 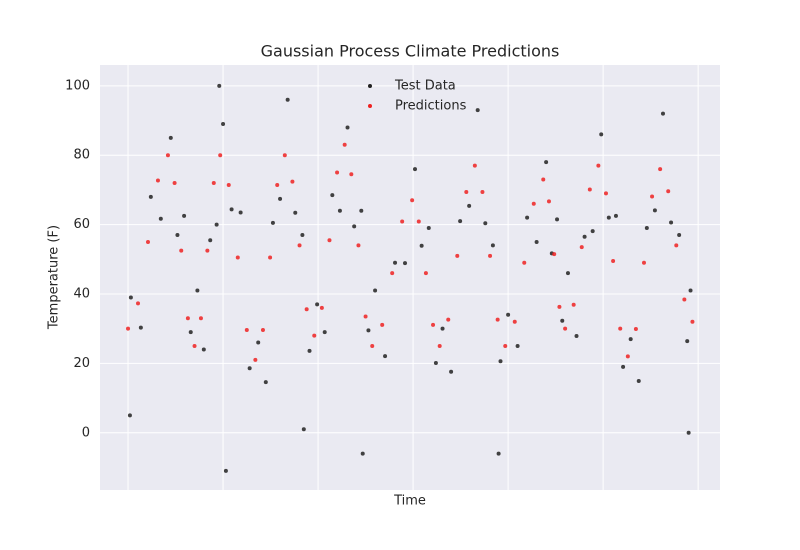 I want to click on y-axis-label: Temperature (F), so click(x=54, y=277).